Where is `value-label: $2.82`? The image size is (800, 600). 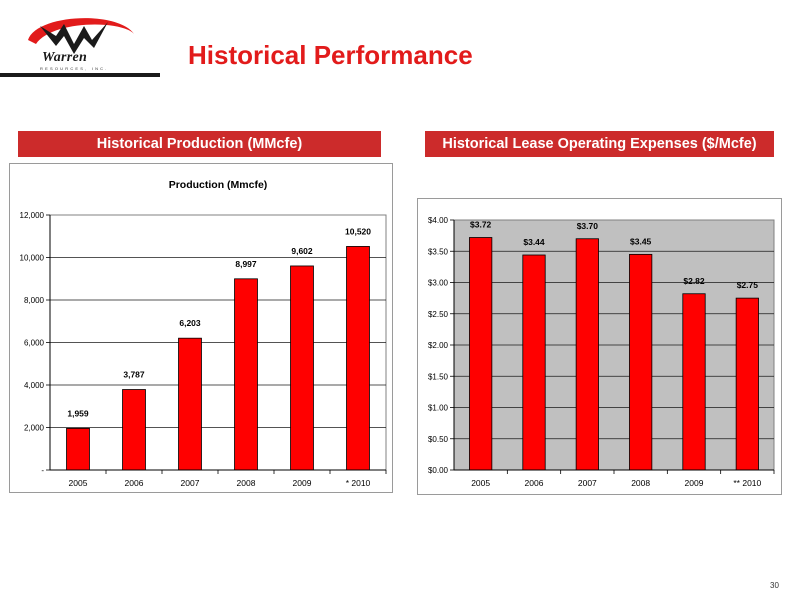
value-label: $2.82 is located at coordinates (694, 281).